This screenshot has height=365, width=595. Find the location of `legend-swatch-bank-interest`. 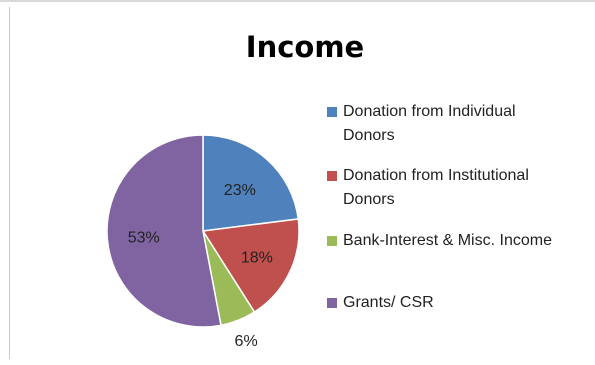

legend-swatch-bank-interest is located at coordinates (332, 241).